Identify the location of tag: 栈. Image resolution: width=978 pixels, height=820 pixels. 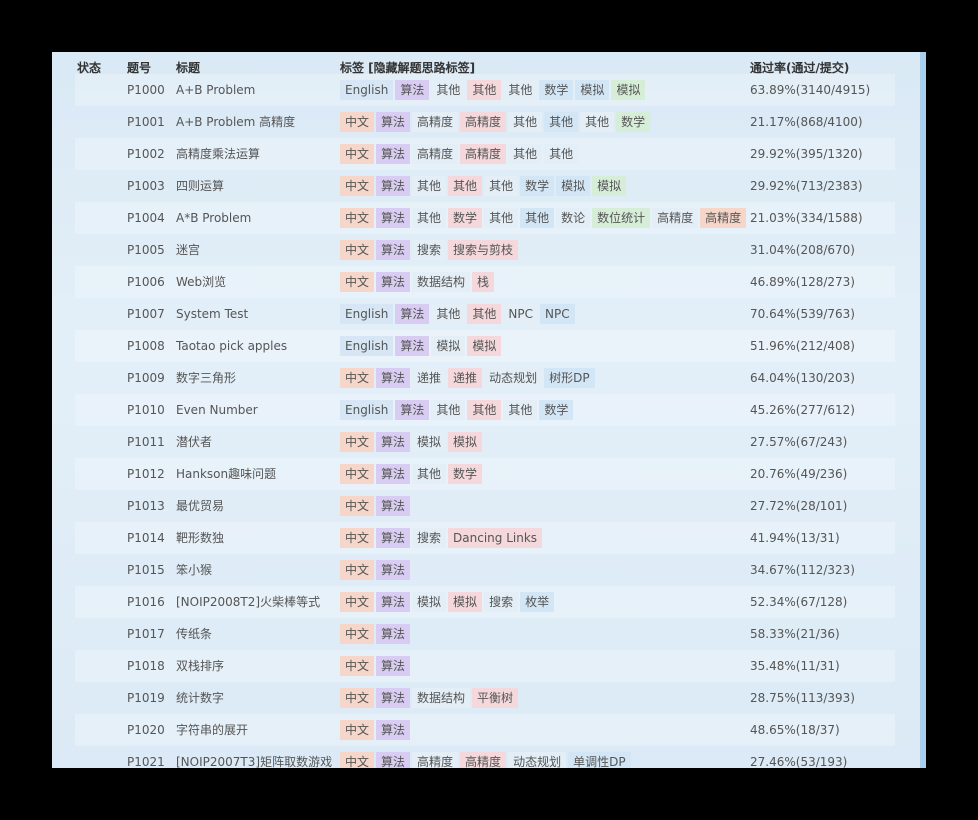
(483, 282).